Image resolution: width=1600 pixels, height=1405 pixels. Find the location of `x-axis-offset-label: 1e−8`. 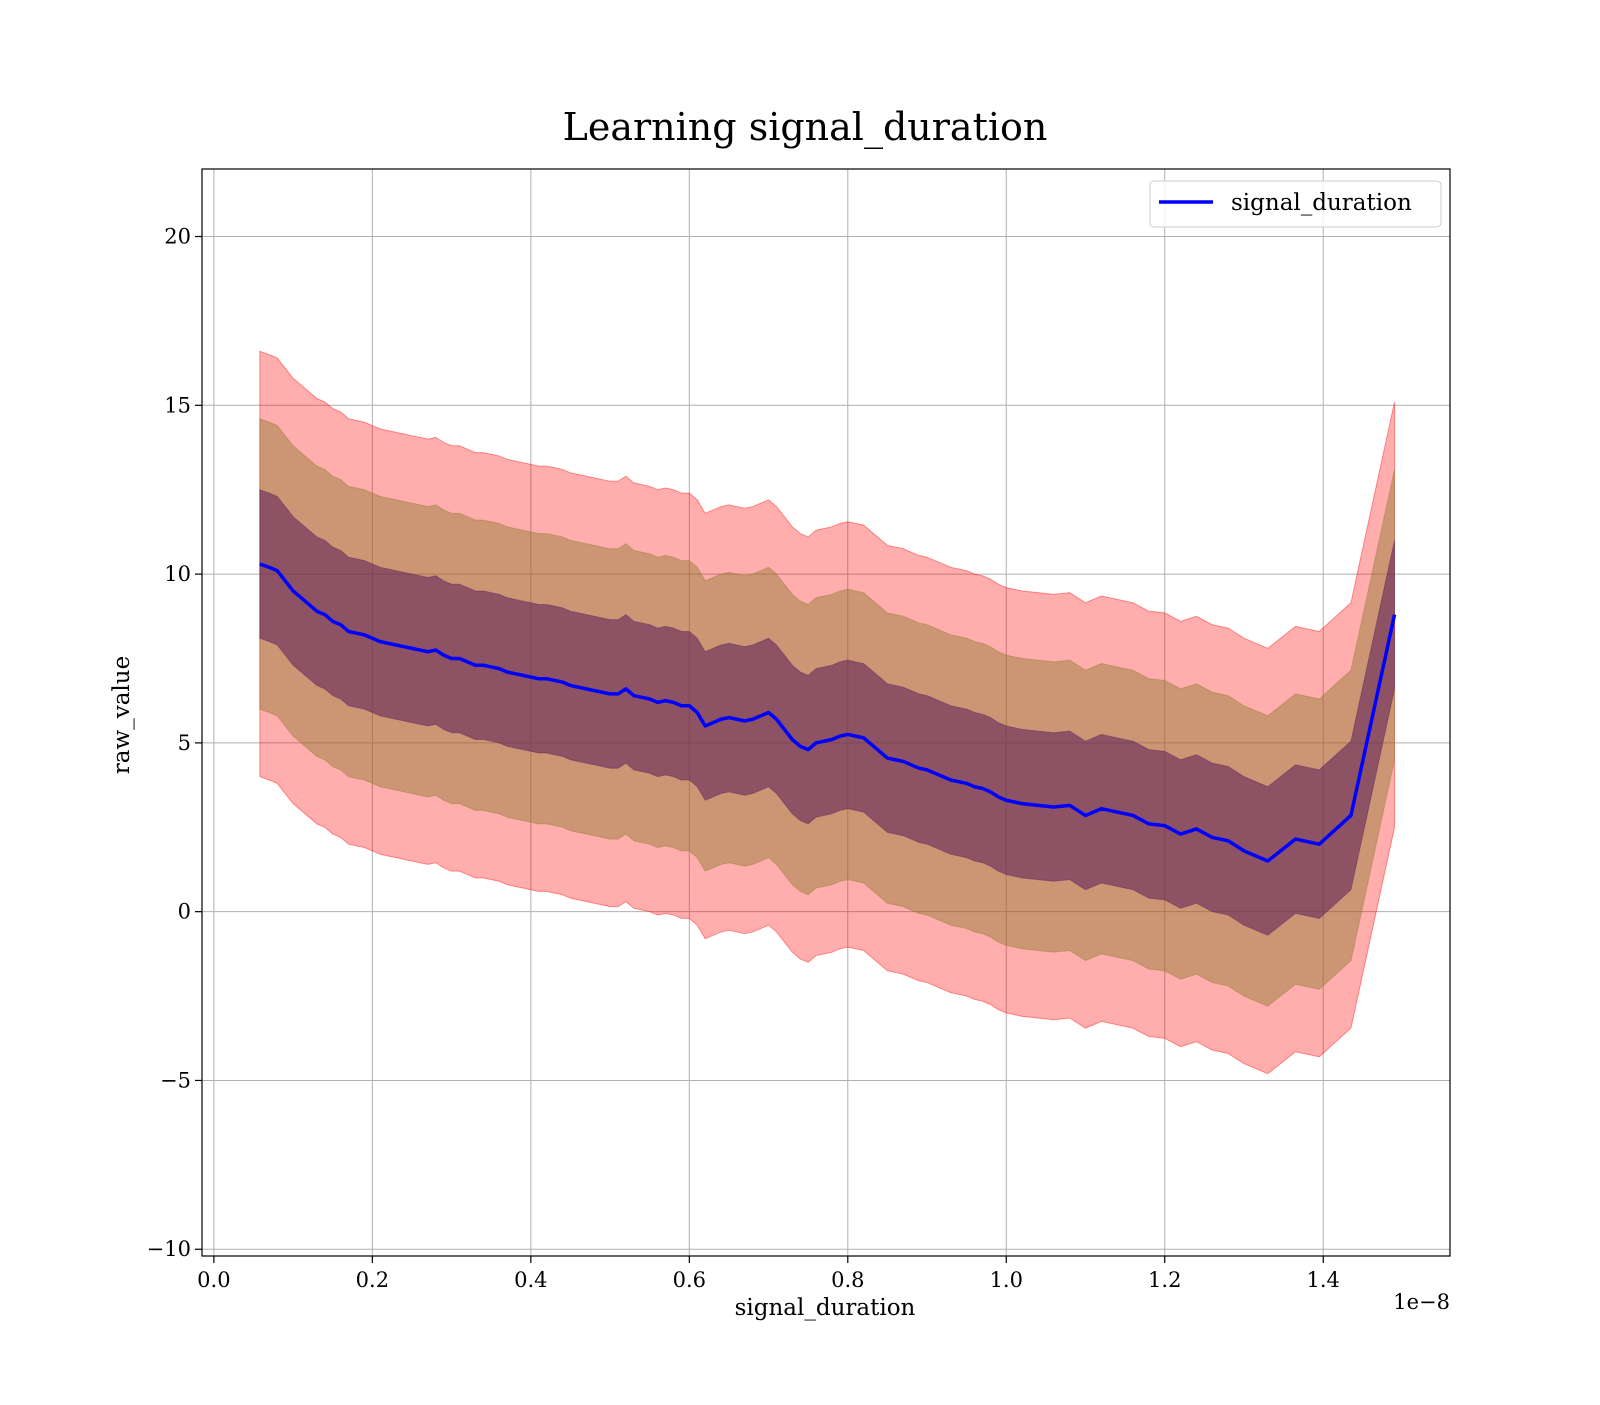

x-axis-offset-label: 1e−8 is located at coordinates (1421, 1302).